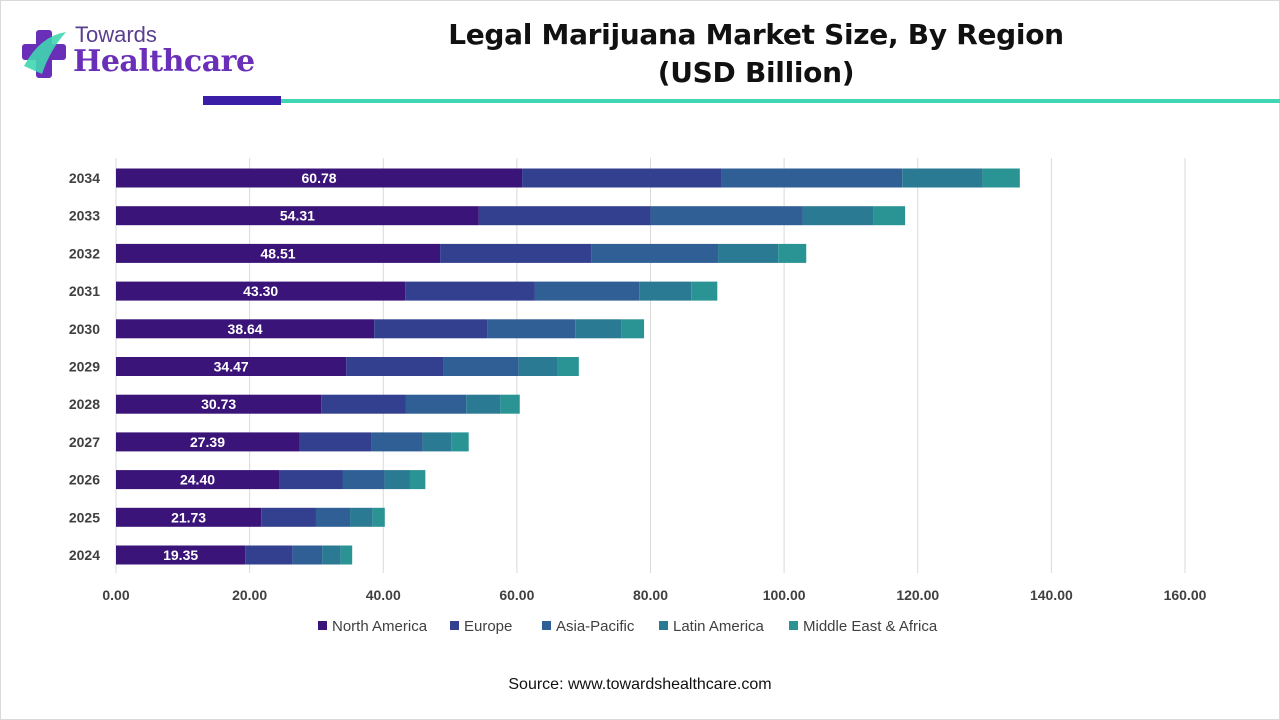 Image resolution: width=1280 pixels, height=720 pixels. Describe the element at coordinates (383, 595) in the screenshot. I see `x-tick-label: 40.00` at that location.